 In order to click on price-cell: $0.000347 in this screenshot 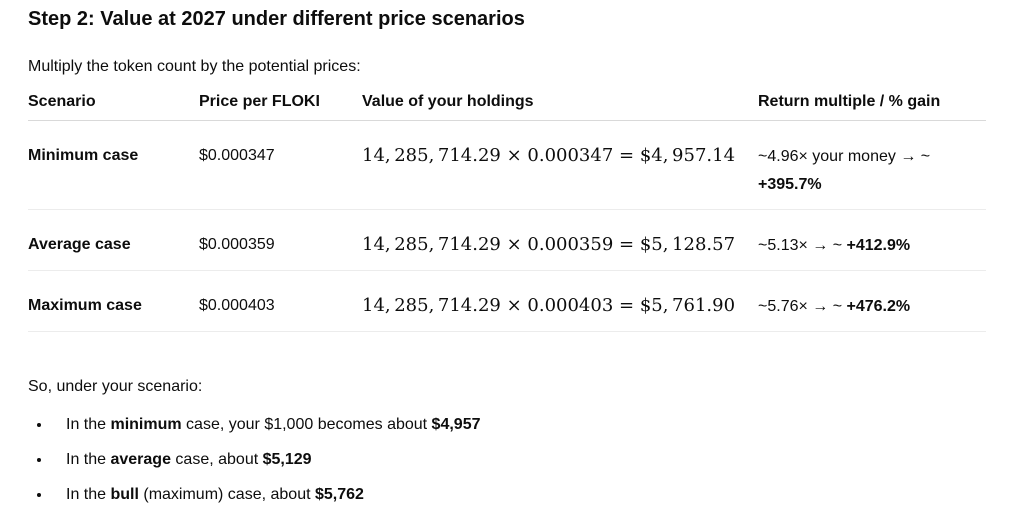, I will do `click(280, 165)`.